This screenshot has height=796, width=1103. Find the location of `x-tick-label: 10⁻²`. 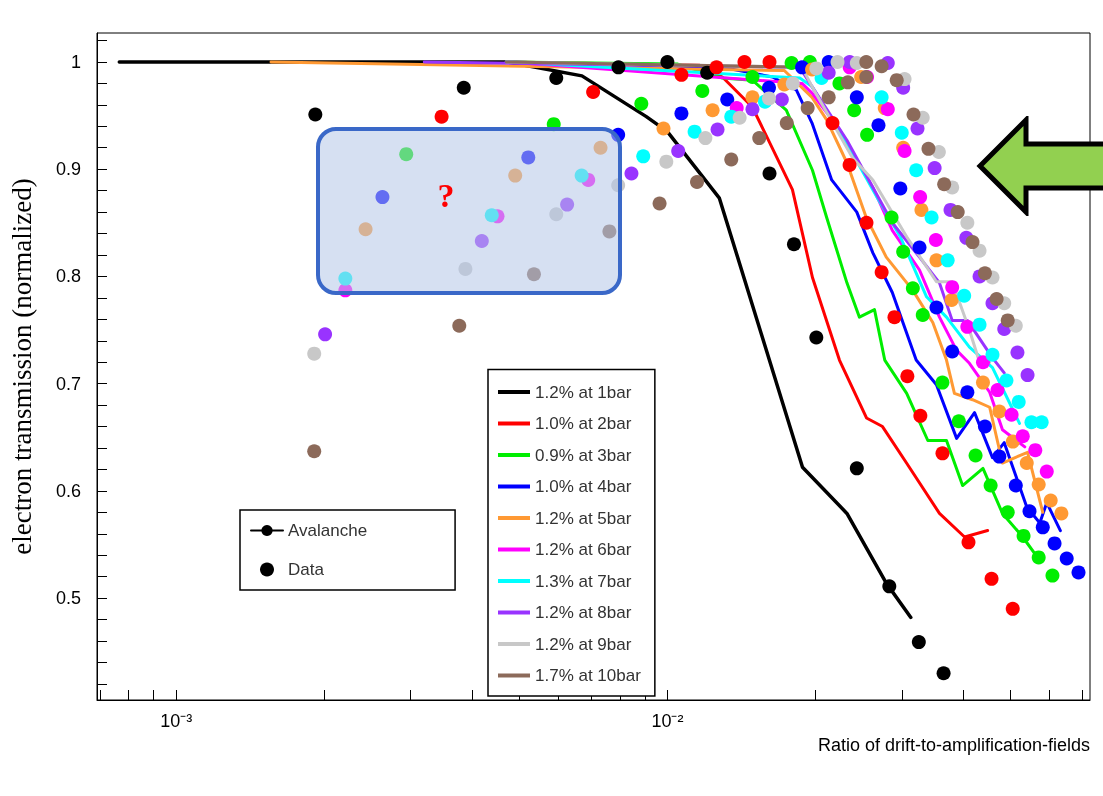

x-tick-label: 10⁻² is located at coordinates (667, 721).